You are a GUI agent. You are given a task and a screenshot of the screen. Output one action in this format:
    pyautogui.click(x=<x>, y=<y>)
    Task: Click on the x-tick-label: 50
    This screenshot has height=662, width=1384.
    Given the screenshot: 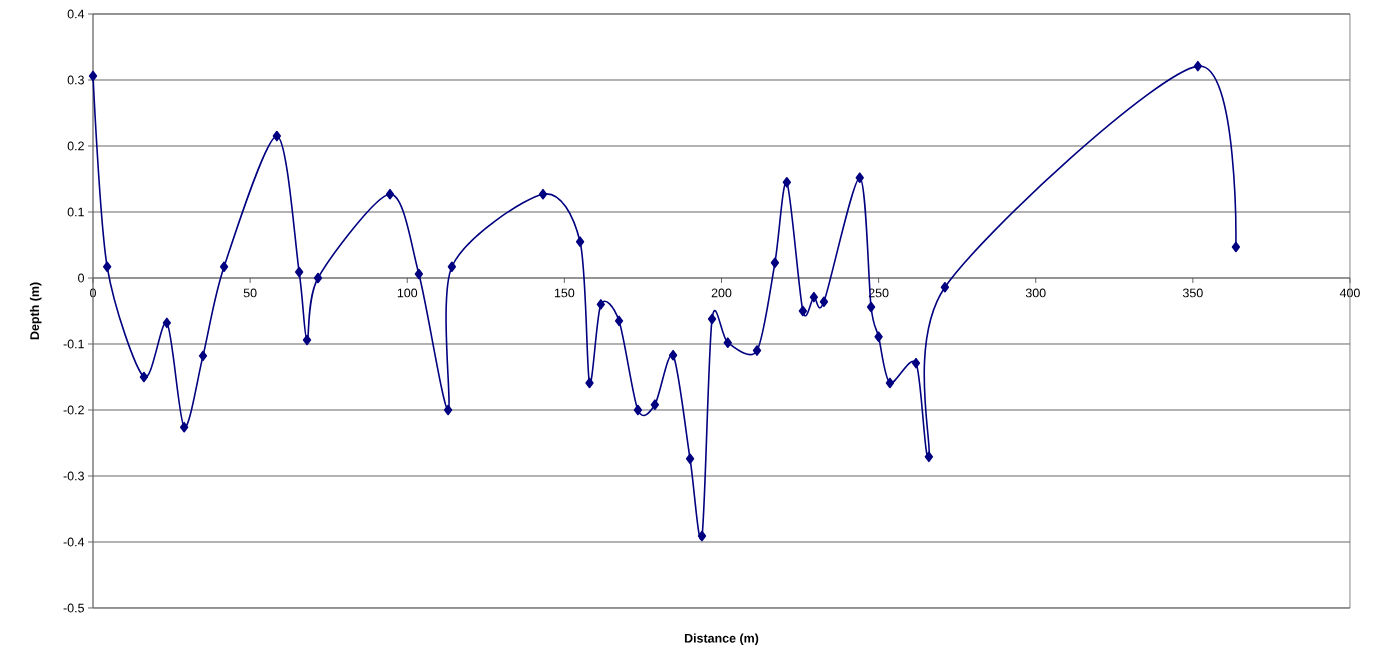 What is the action you would take?
    pyautogui.click(x=250, y=293)
    